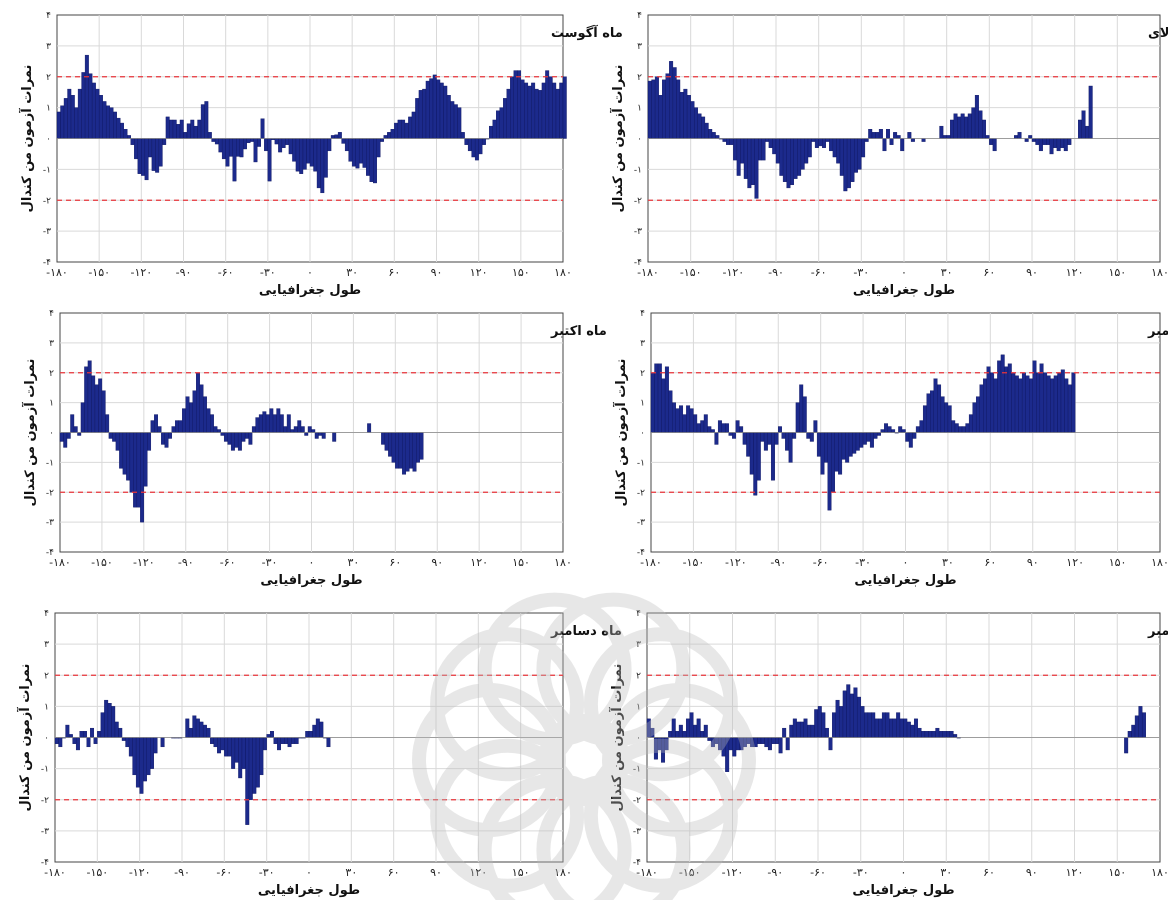 The image size is (1168, 900). I want to click on x-tick-label: -۱۵۰, so click(694, 562).